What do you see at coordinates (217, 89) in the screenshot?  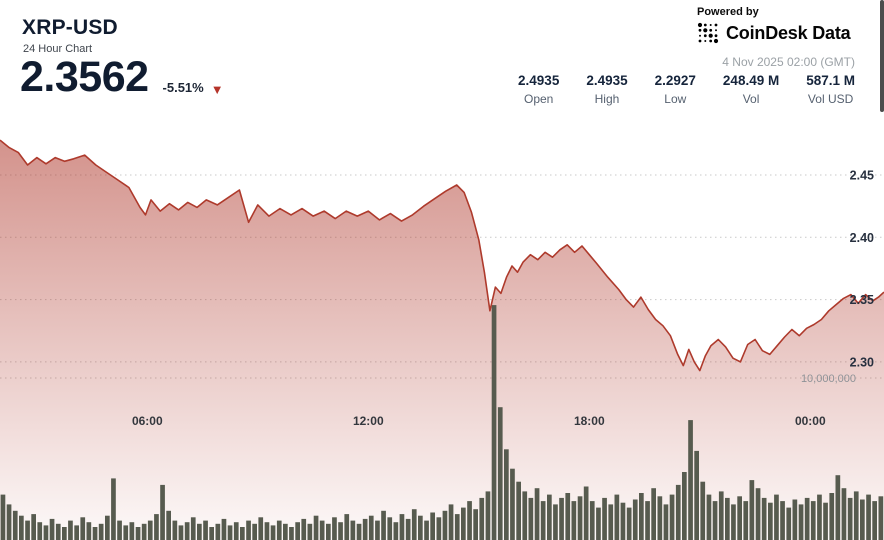 I see `down-arrow-icon: ▼` at bounding box center [217, 89].